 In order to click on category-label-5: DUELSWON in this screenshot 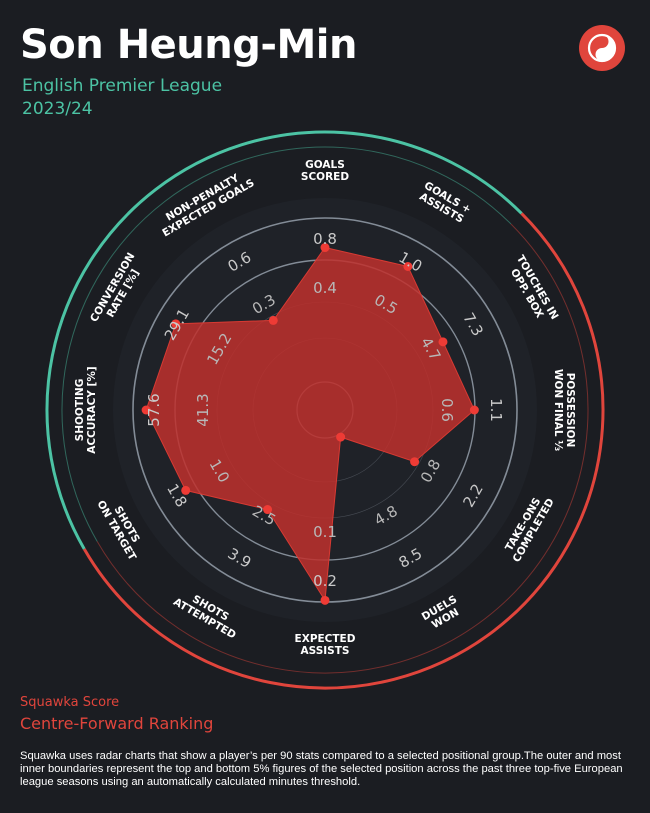, I will do `click(442, 613)`.